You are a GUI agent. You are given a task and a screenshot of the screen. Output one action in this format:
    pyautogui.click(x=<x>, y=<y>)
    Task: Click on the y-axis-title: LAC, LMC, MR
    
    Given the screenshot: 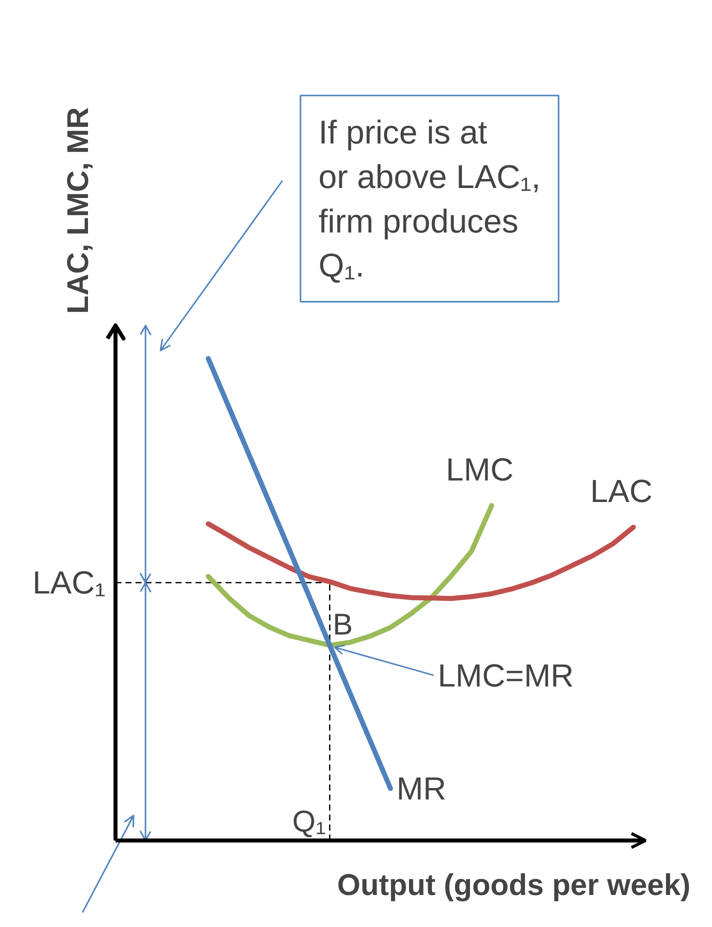 What is the action you would take?
    pyautogui.click(x=78, y=210)
    